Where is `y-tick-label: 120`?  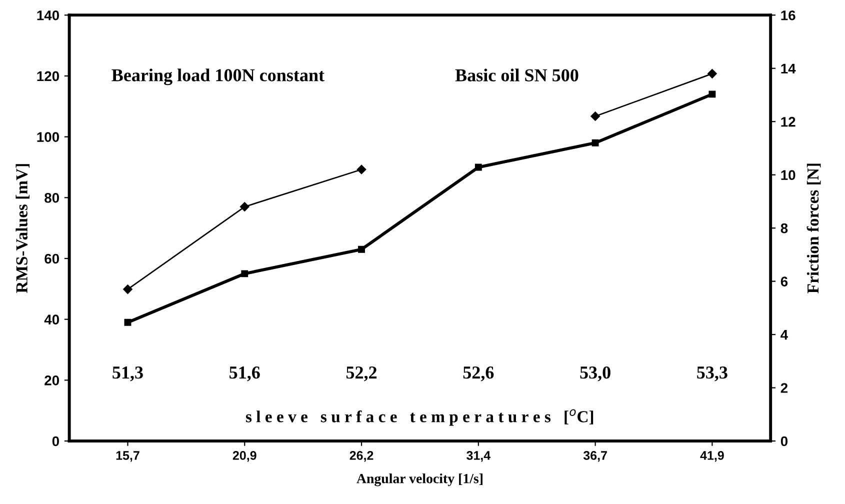 y-tick-label: 120 is located at coordinates (48, 76).